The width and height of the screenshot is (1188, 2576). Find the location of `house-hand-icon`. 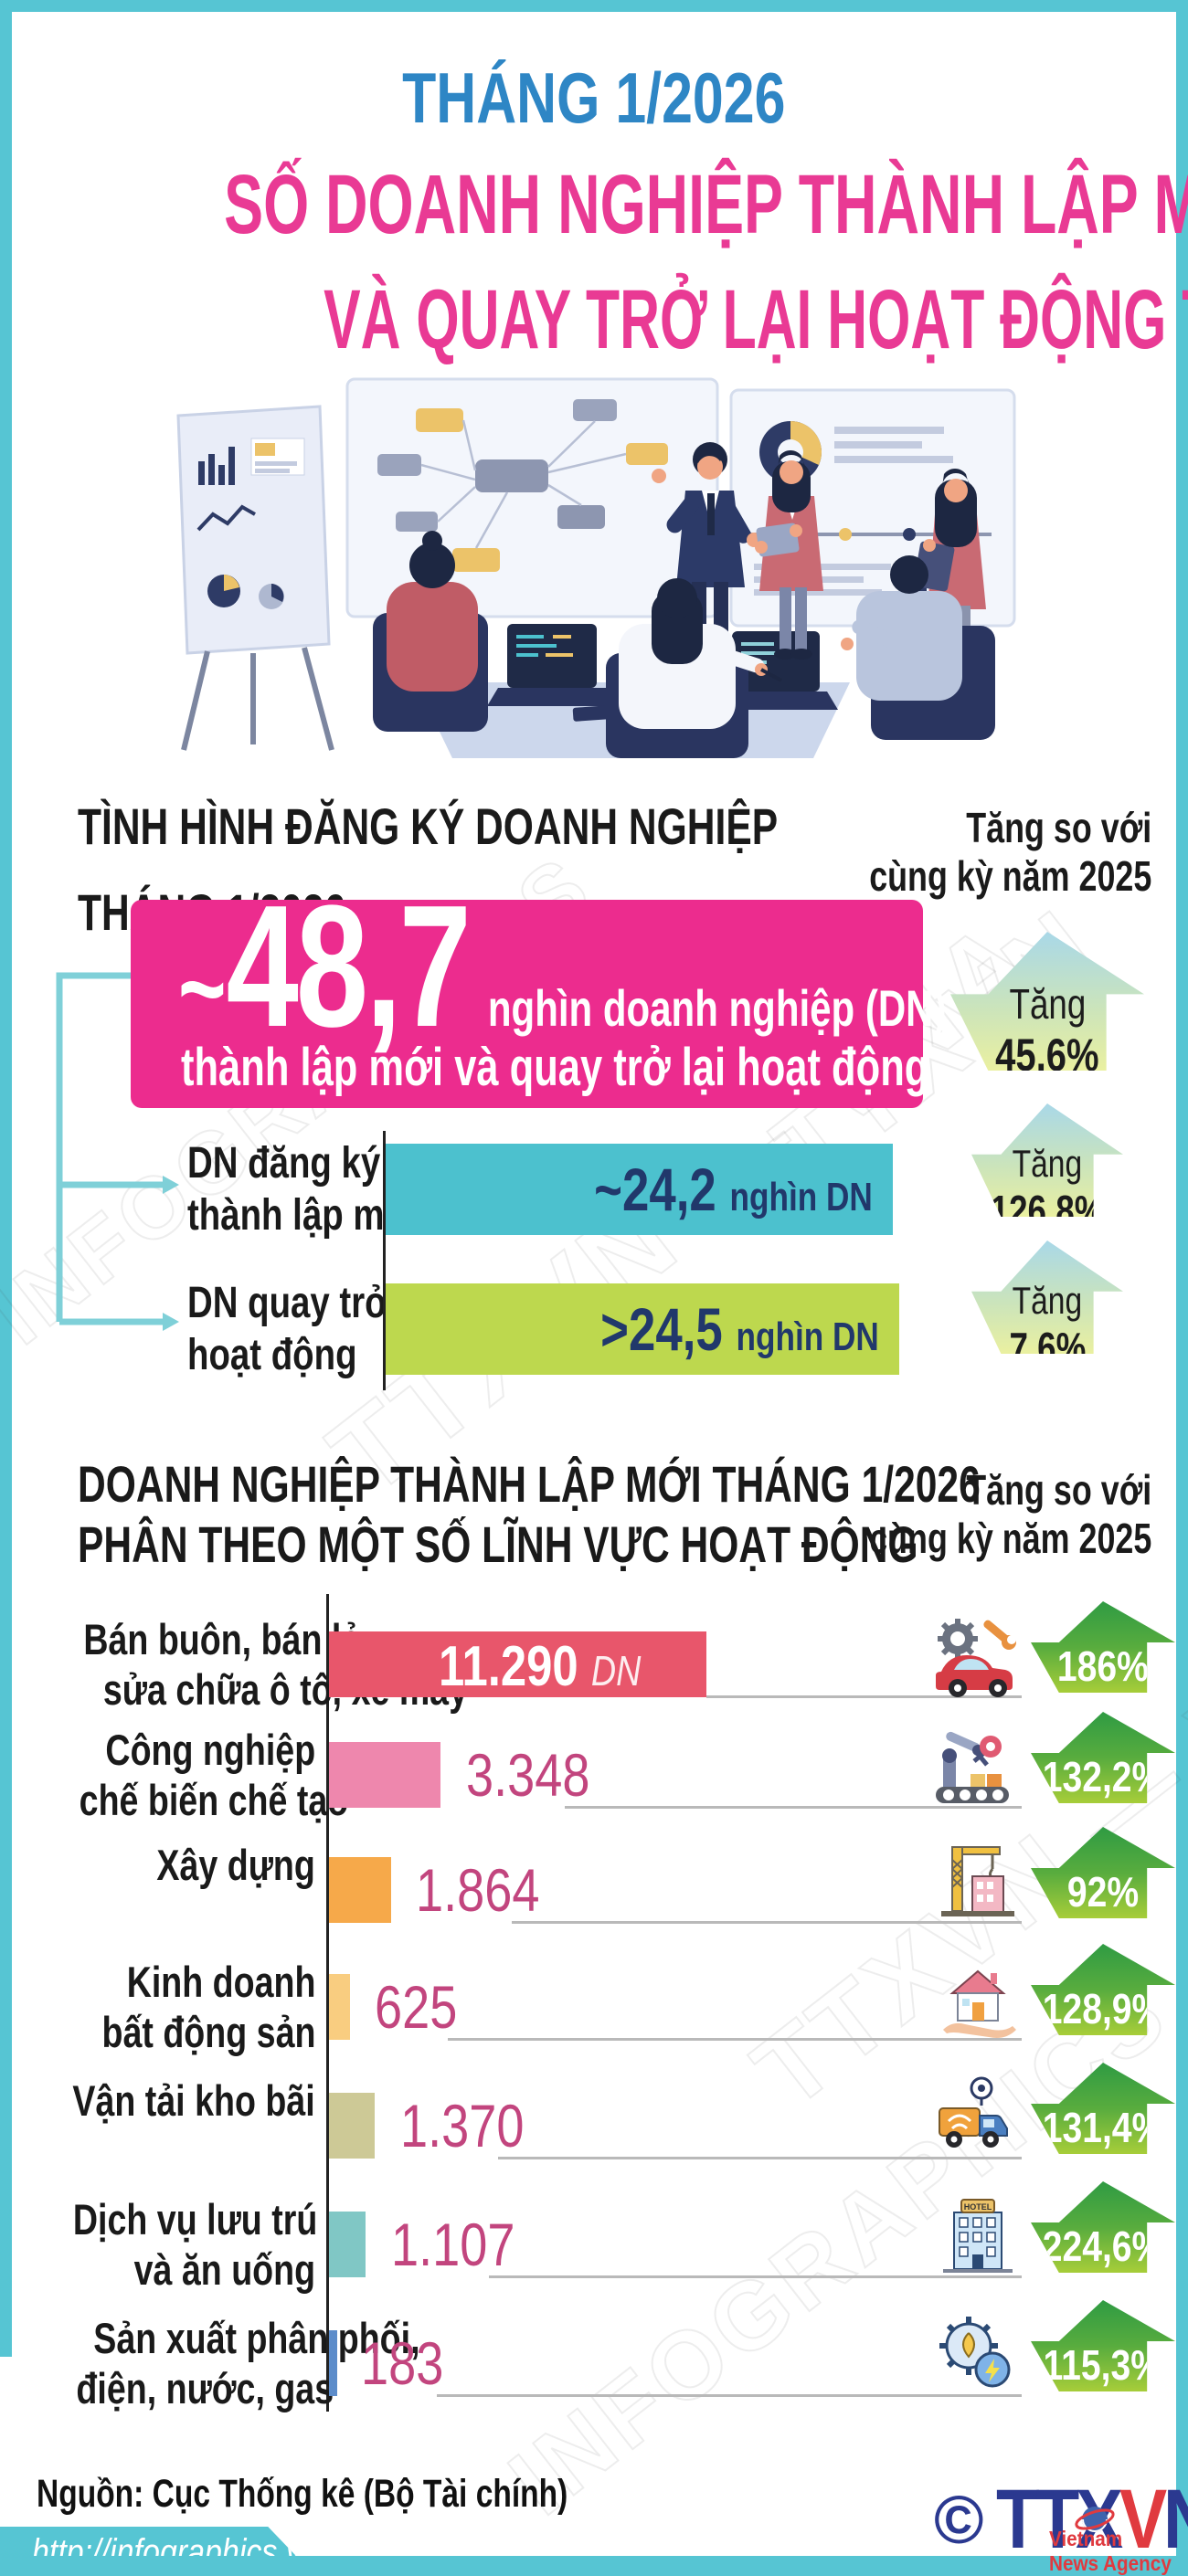

house-hand-icon is located at coordinates (980, 2003).